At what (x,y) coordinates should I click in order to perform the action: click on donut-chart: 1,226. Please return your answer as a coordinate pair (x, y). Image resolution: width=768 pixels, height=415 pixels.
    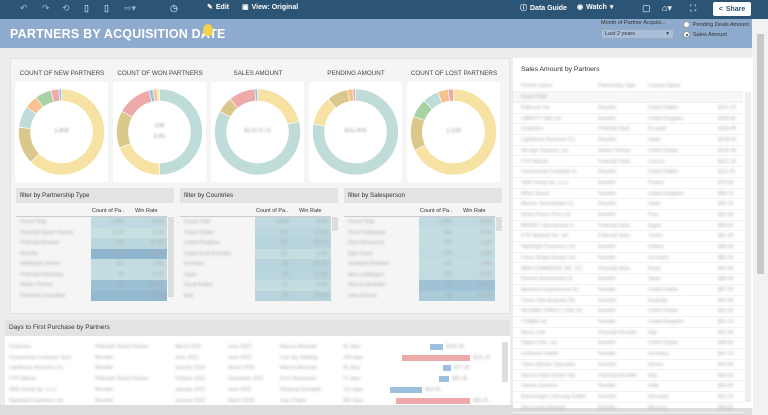
    Looking at the image, I should click on (453, 132).